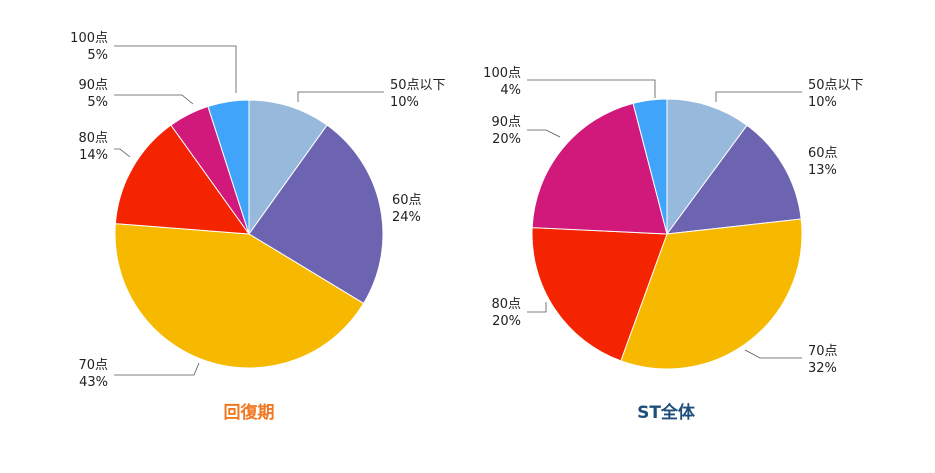 The width and height of the screenshot is (935, 473). Describe the element at coordinates (666, 412) in the screenshot. I see `chart-title: ST全体` at that location.